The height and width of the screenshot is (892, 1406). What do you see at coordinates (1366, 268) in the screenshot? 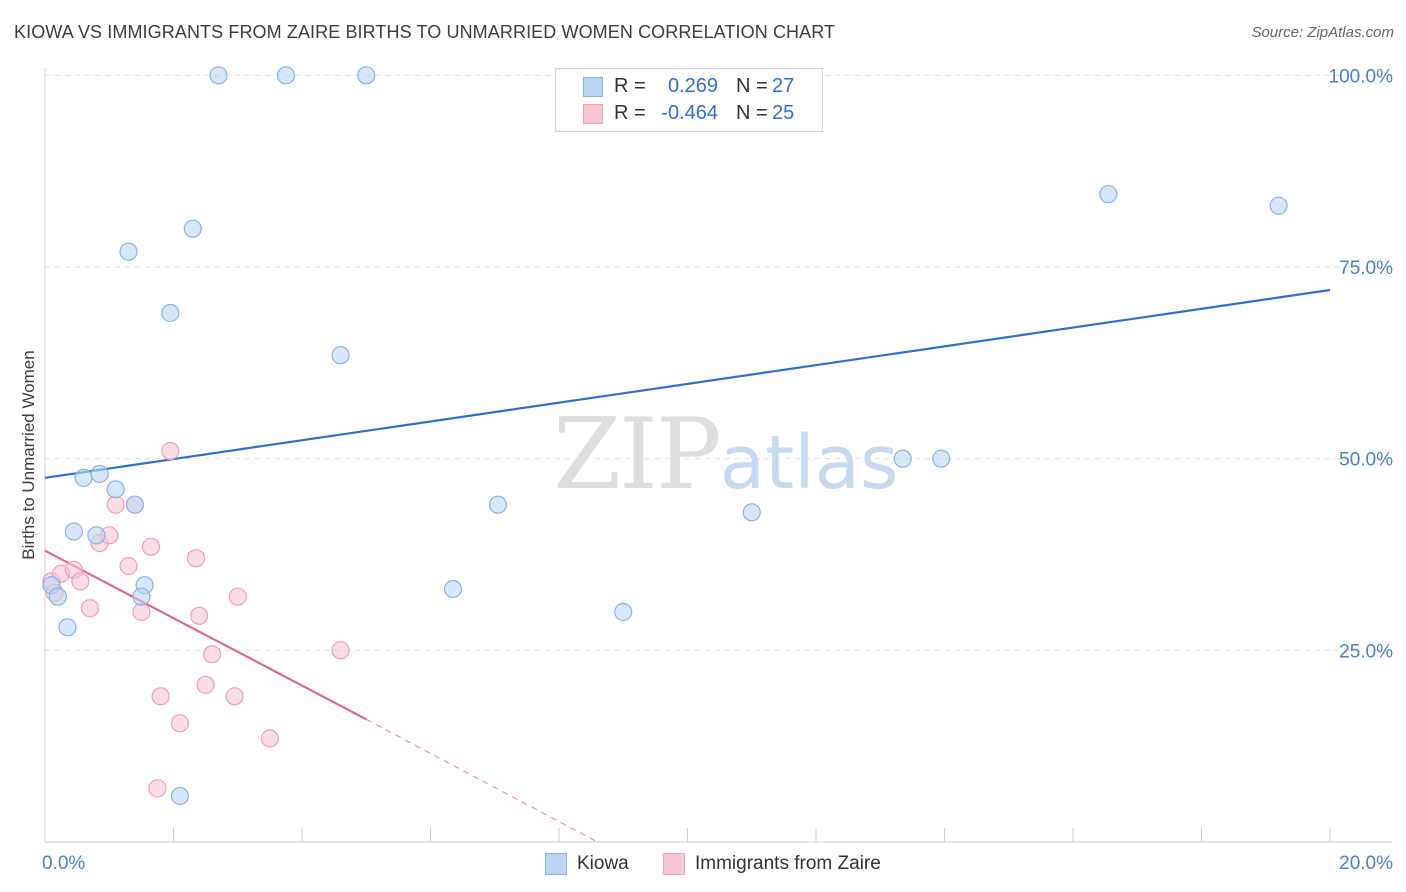
I see `y-tick-label: 75.0%` at bounding box center [1366, 268].